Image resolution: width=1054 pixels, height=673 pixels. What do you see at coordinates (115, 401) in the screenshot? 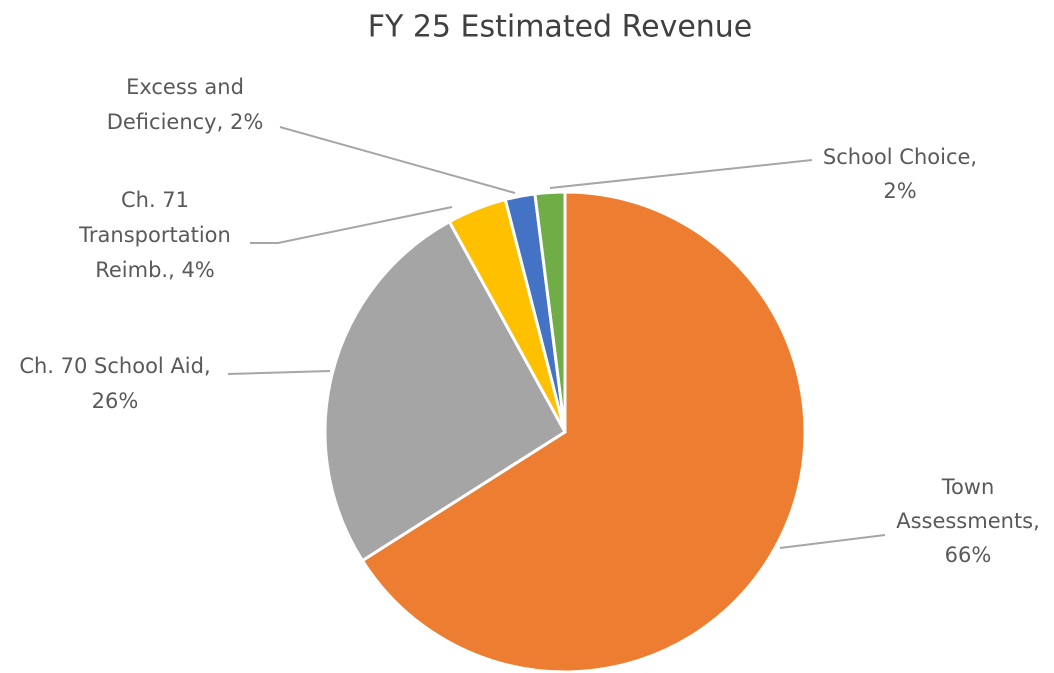
I see `data-label: 26%` at bounding box center [115, 401].